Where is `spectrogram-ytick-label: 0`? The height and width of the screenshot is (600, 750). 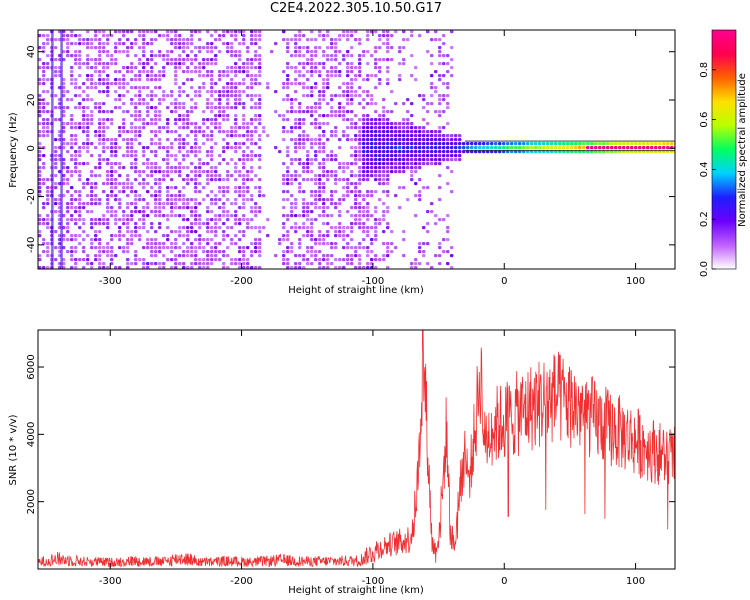
spectrogram-ytick-label: 0 is located at coordinates (31, 148).